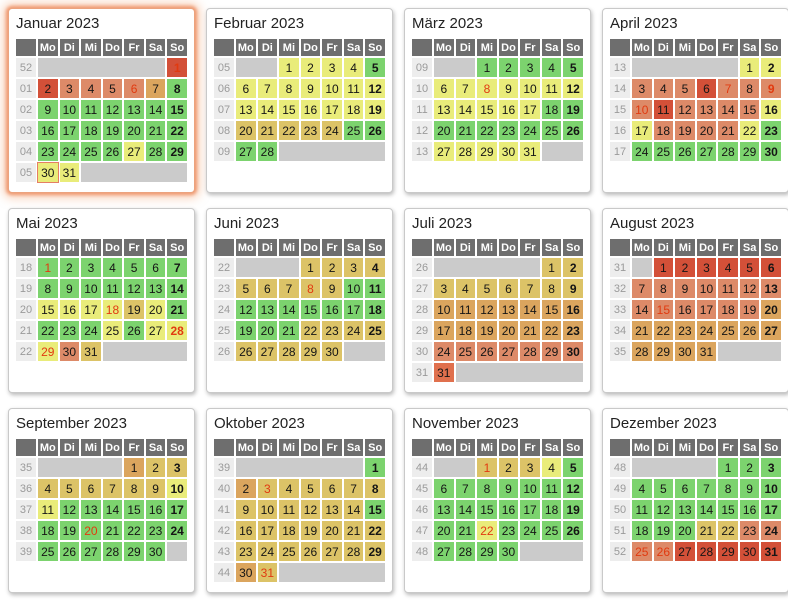 The width and height of the screenshot is (788, 601). Describe the element at coordinates (375, 309) in the screenshot. I see `day-cell-18: 18` at that location.